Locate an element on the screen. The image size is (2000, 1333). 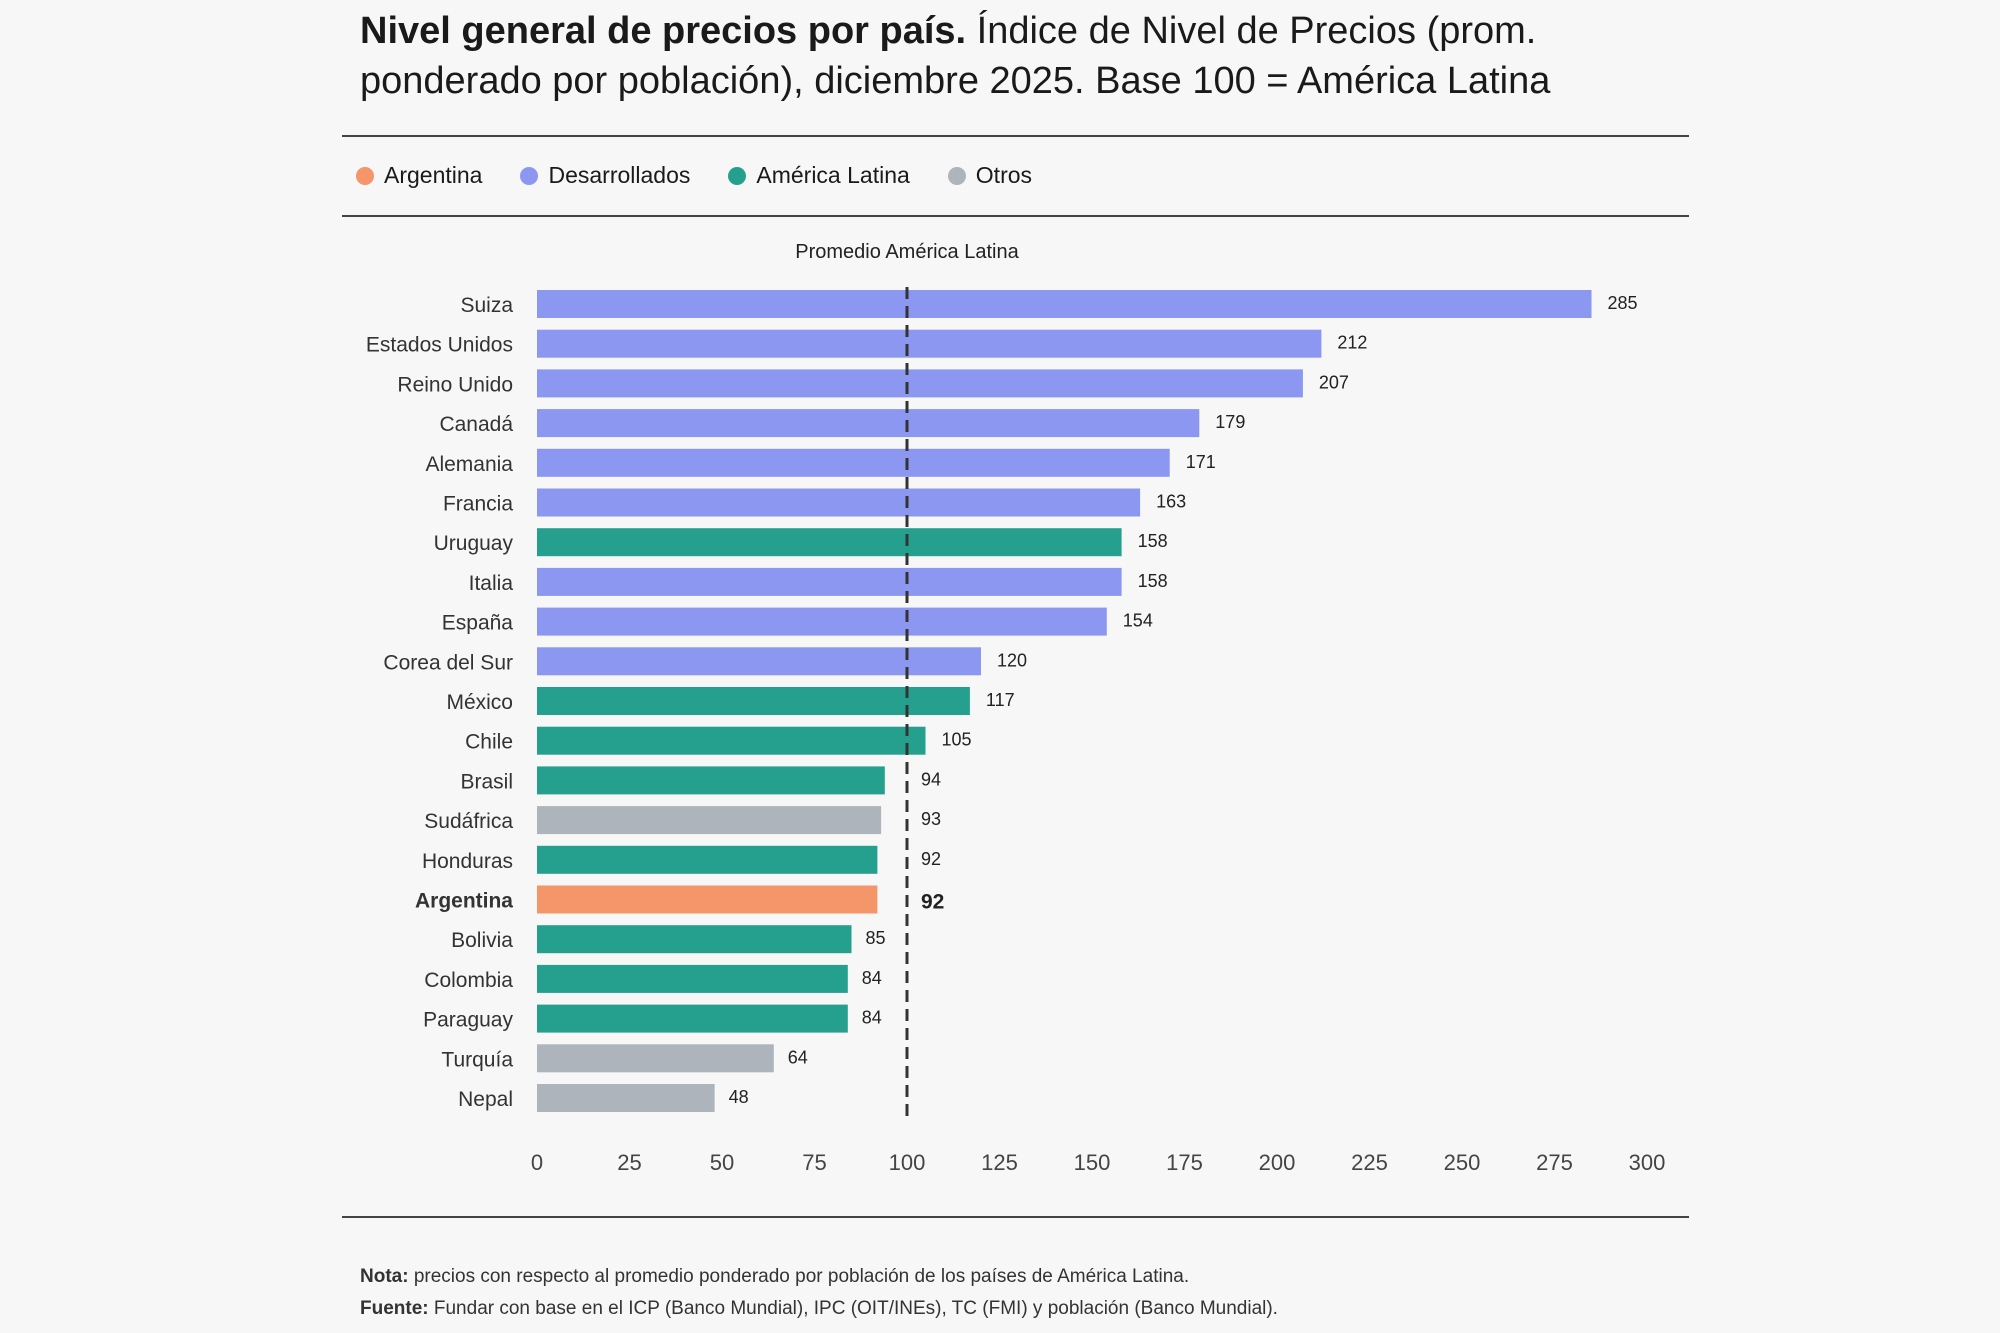
value-label: 163 is located at coordinates (1171, 502).